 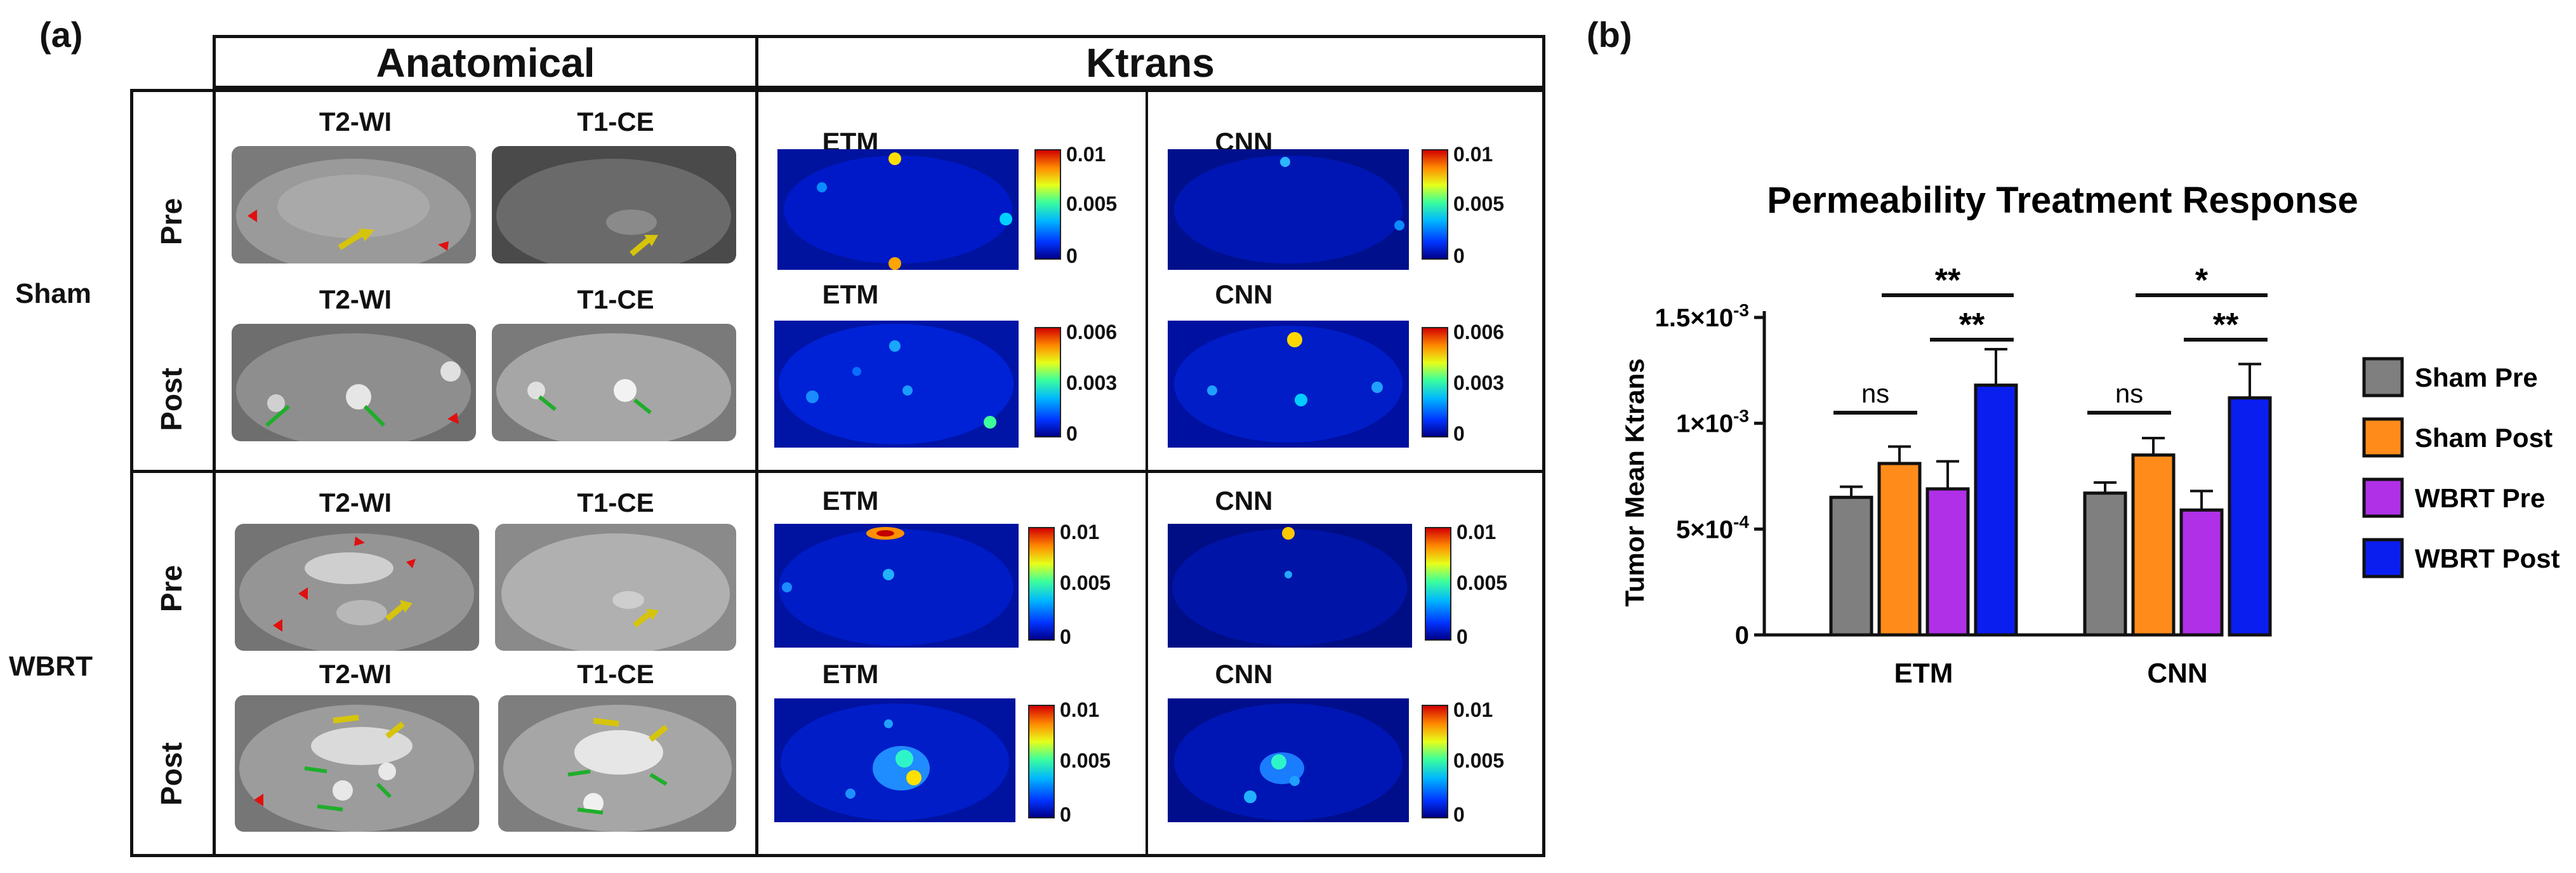 I want to click on significance-annotations: ns****ns***, so click(x=2050, y=338).